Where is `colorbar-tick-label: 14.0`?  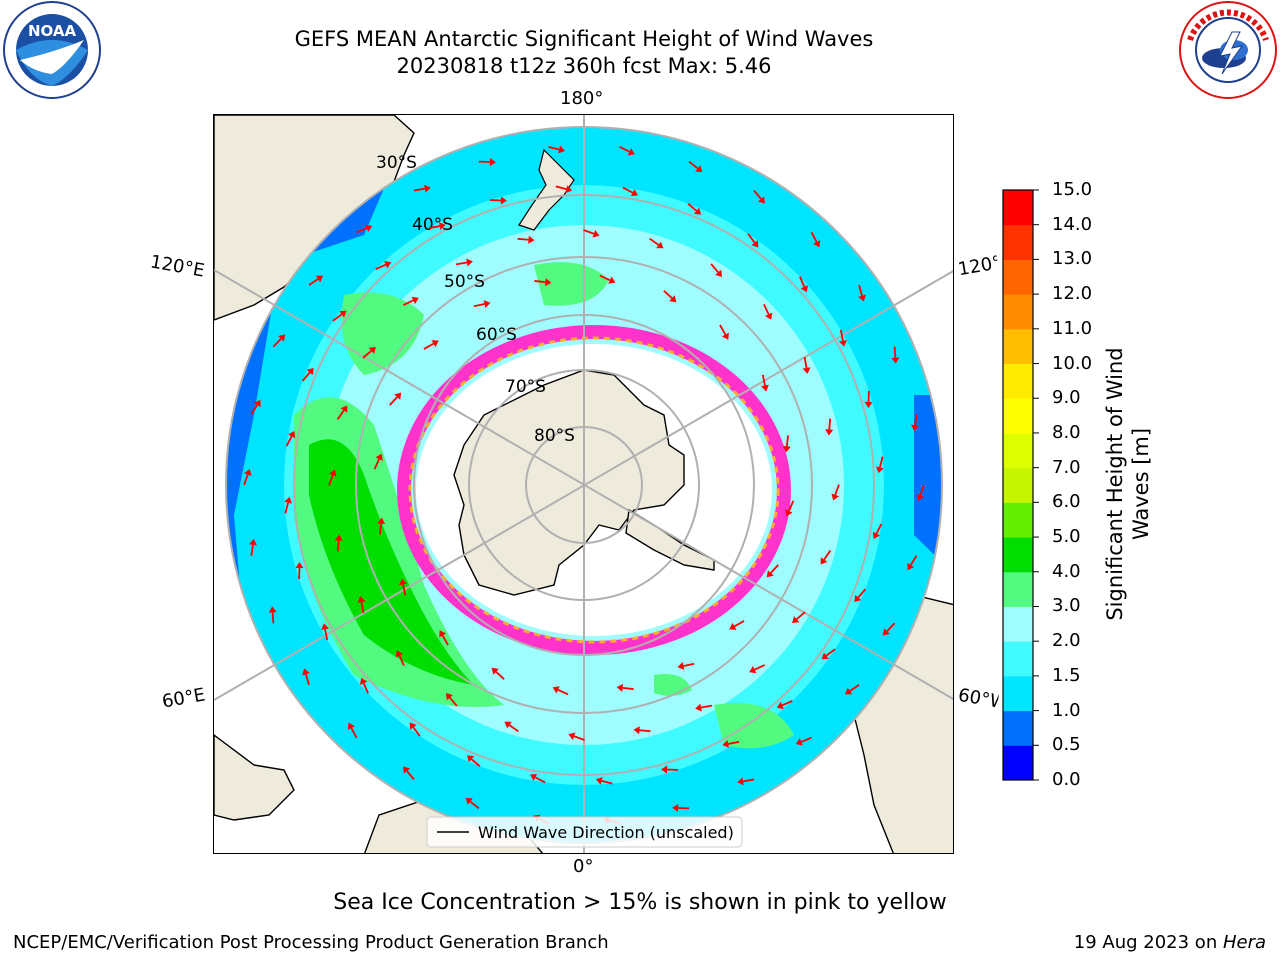 colorbar-tick-label: 14.0 is located at coordinates (1072, 224).